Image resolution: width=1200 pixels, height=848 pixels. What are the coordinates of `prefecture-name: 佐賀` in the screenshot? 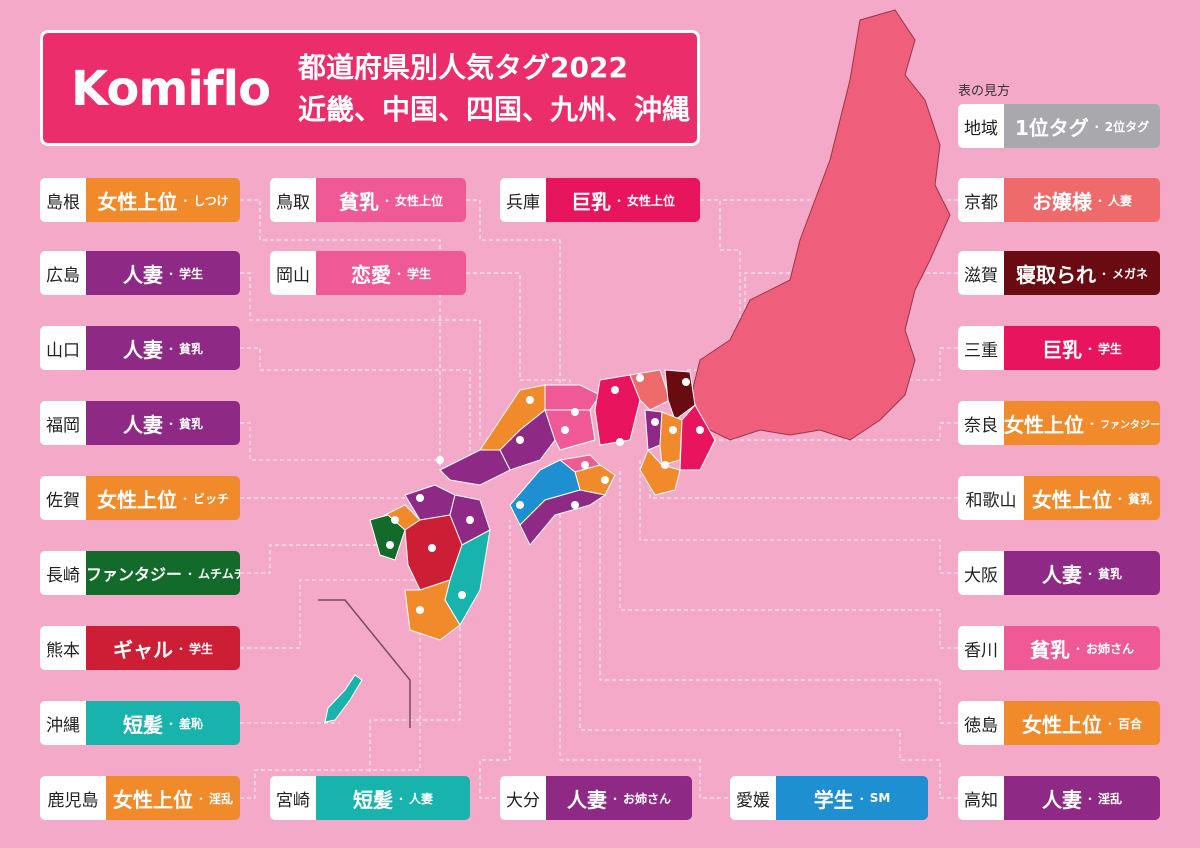 It's located at (63, 498).